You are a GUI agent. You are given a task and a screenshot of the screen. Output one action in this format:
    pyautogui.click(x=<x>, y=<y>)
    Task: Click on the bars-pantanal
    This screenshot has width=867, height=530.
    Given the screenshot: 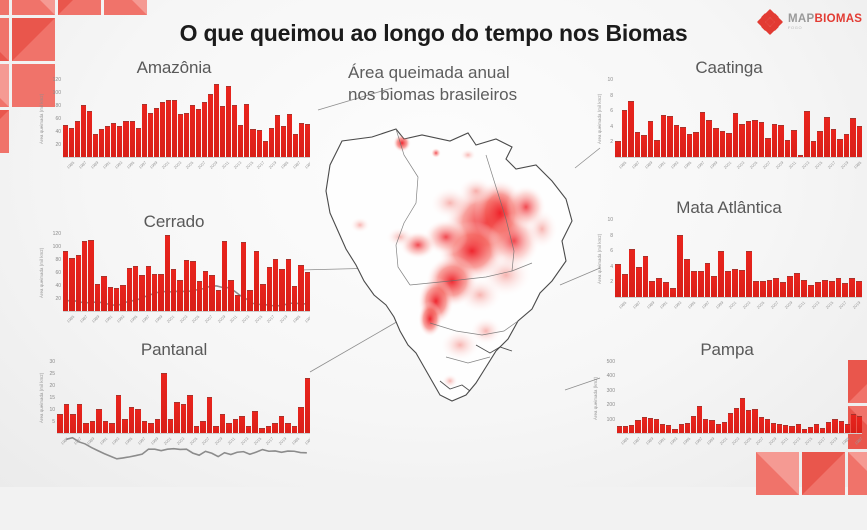 What is the action you would take?
    pyautogui.click(x=184, y=398)
    